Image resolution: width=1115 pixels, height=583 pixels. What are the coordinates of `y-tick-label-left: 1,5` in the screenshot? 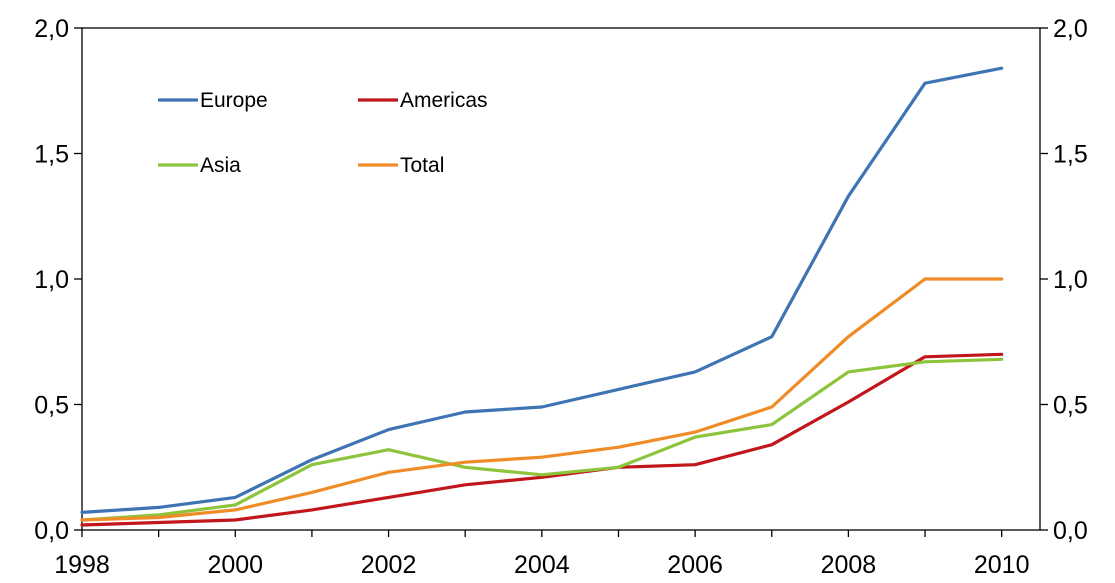 It's located at (51, 155).